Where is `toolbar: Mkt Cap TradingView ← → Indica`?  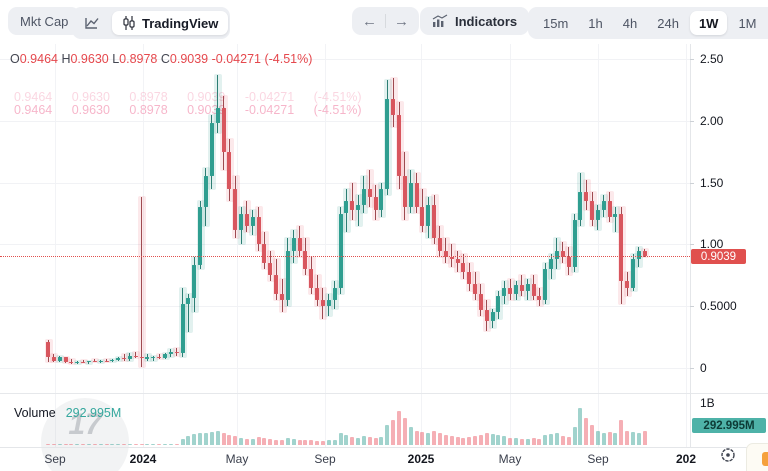 toolbar: Mkt Cap TradingView ← → Indica is located at coordinates (384, 22).